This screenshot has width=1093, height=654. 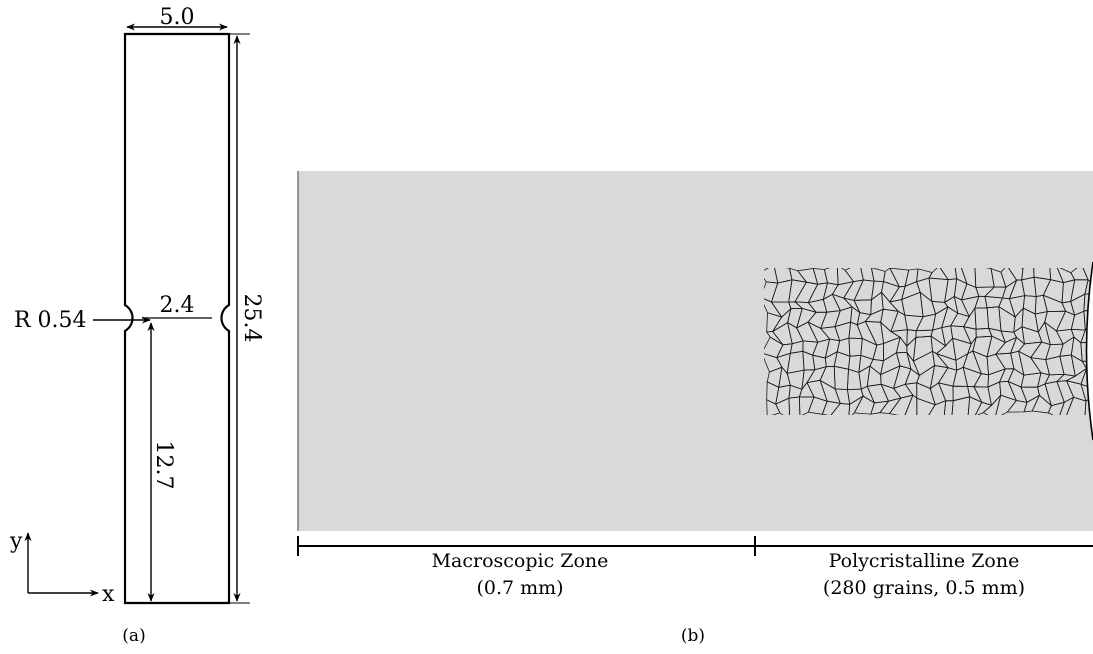 What do you see at coordinates (163, 465) in the screenshot?
I see `dim-half-length-label: 12.7` at bounding box center [163, 465].